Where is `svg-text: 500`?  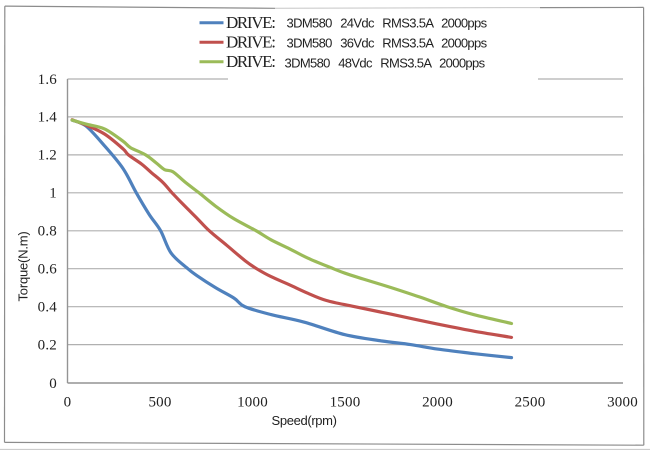 svg-text: 500 is located at coordinates (159, 403).